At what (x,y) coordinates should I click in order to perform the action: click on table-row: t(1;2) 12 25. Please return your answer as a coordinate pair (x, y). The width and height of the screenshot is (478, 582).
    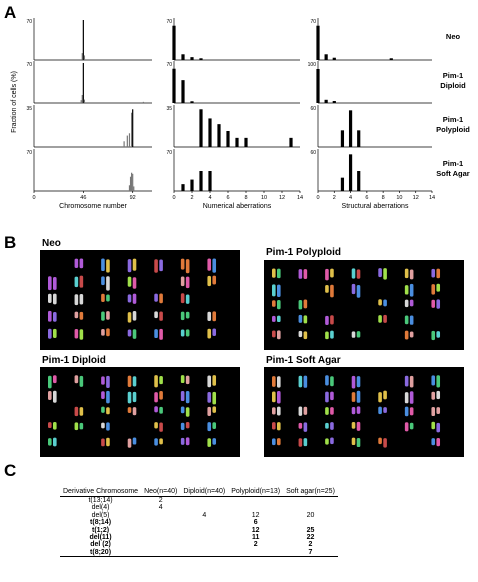
    Looking at the image, I should click on (199, 530).